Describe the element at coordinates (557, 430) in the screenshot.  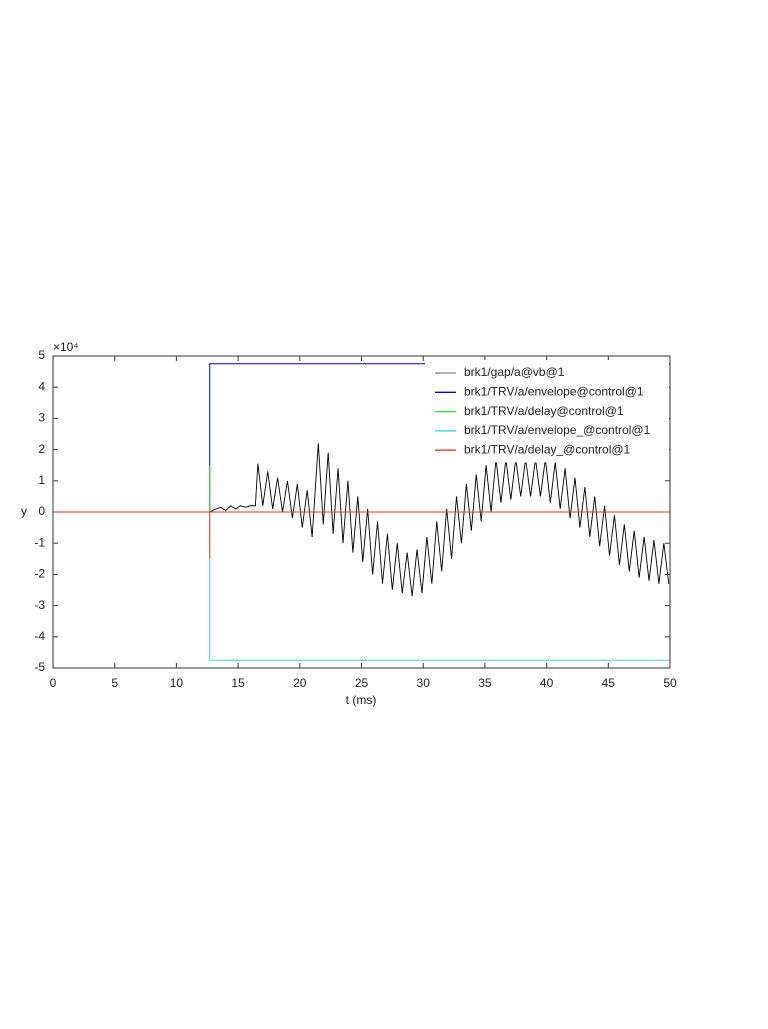
I see `legend-label: brk1/TRV/a/envelope_@control@1` at that location.